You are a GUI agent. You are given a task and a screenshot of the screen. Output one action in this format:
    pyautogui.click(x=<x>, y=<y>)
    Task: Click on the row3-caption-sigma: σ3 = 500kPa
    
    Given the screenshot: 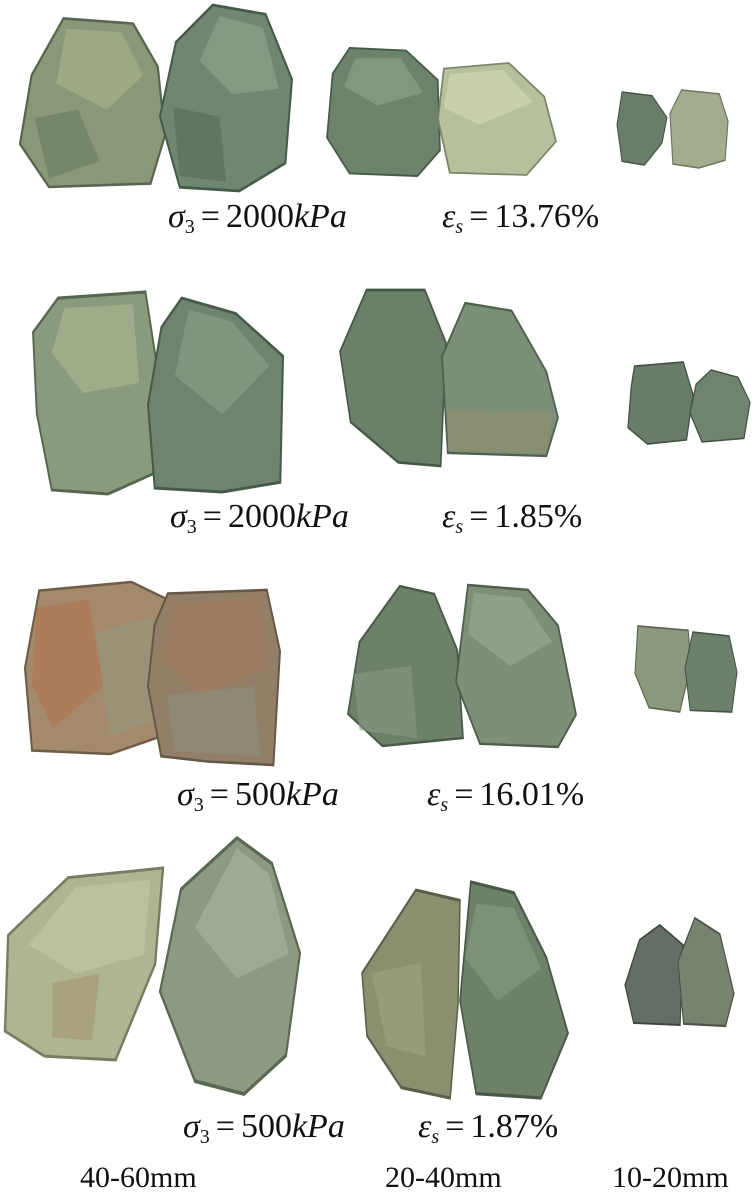 What is the action you would take?
    pyautogui.click(x=258, y=796)
    